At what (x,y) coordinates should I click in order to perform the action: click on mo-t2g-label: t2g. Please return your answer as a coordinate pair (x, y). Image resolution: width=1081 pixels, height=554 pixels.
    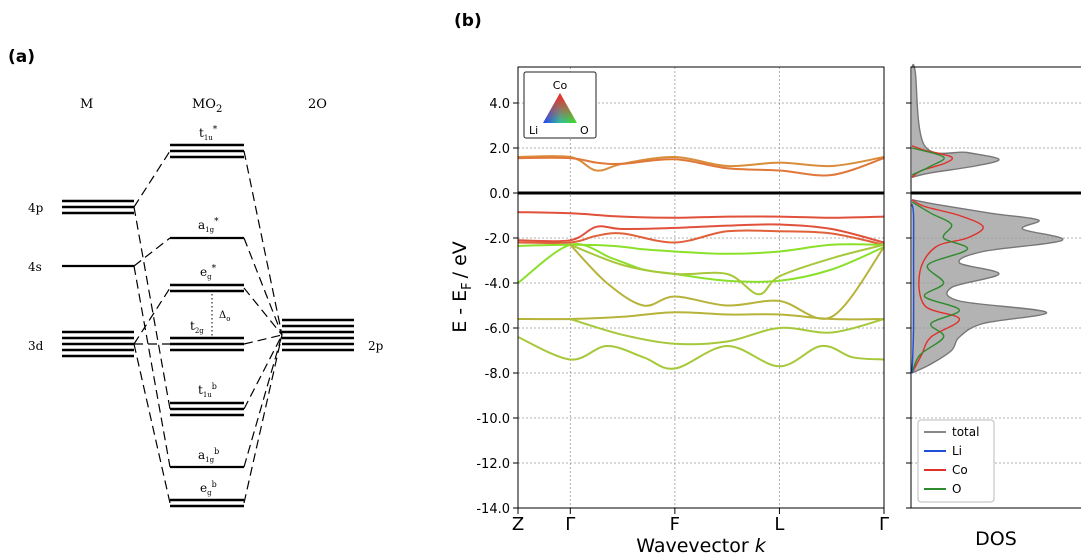
    Looking at the image, I should click on (197, 327).